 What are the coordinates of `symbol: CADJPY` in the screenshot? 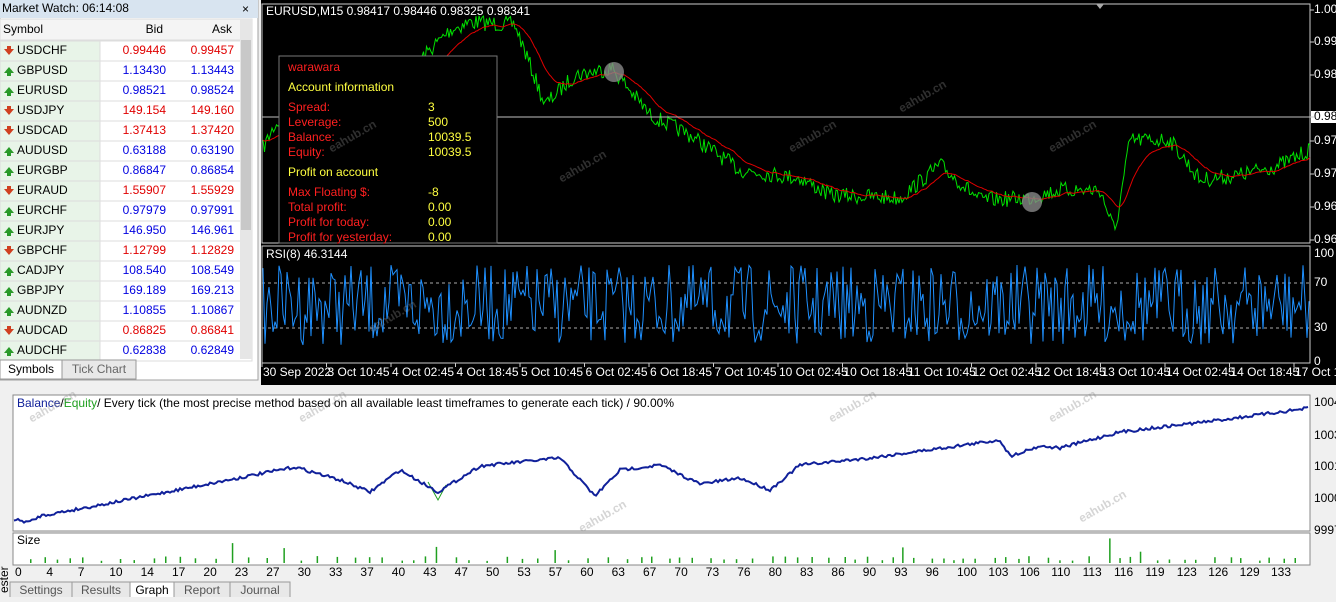 It's located at (40, 270).